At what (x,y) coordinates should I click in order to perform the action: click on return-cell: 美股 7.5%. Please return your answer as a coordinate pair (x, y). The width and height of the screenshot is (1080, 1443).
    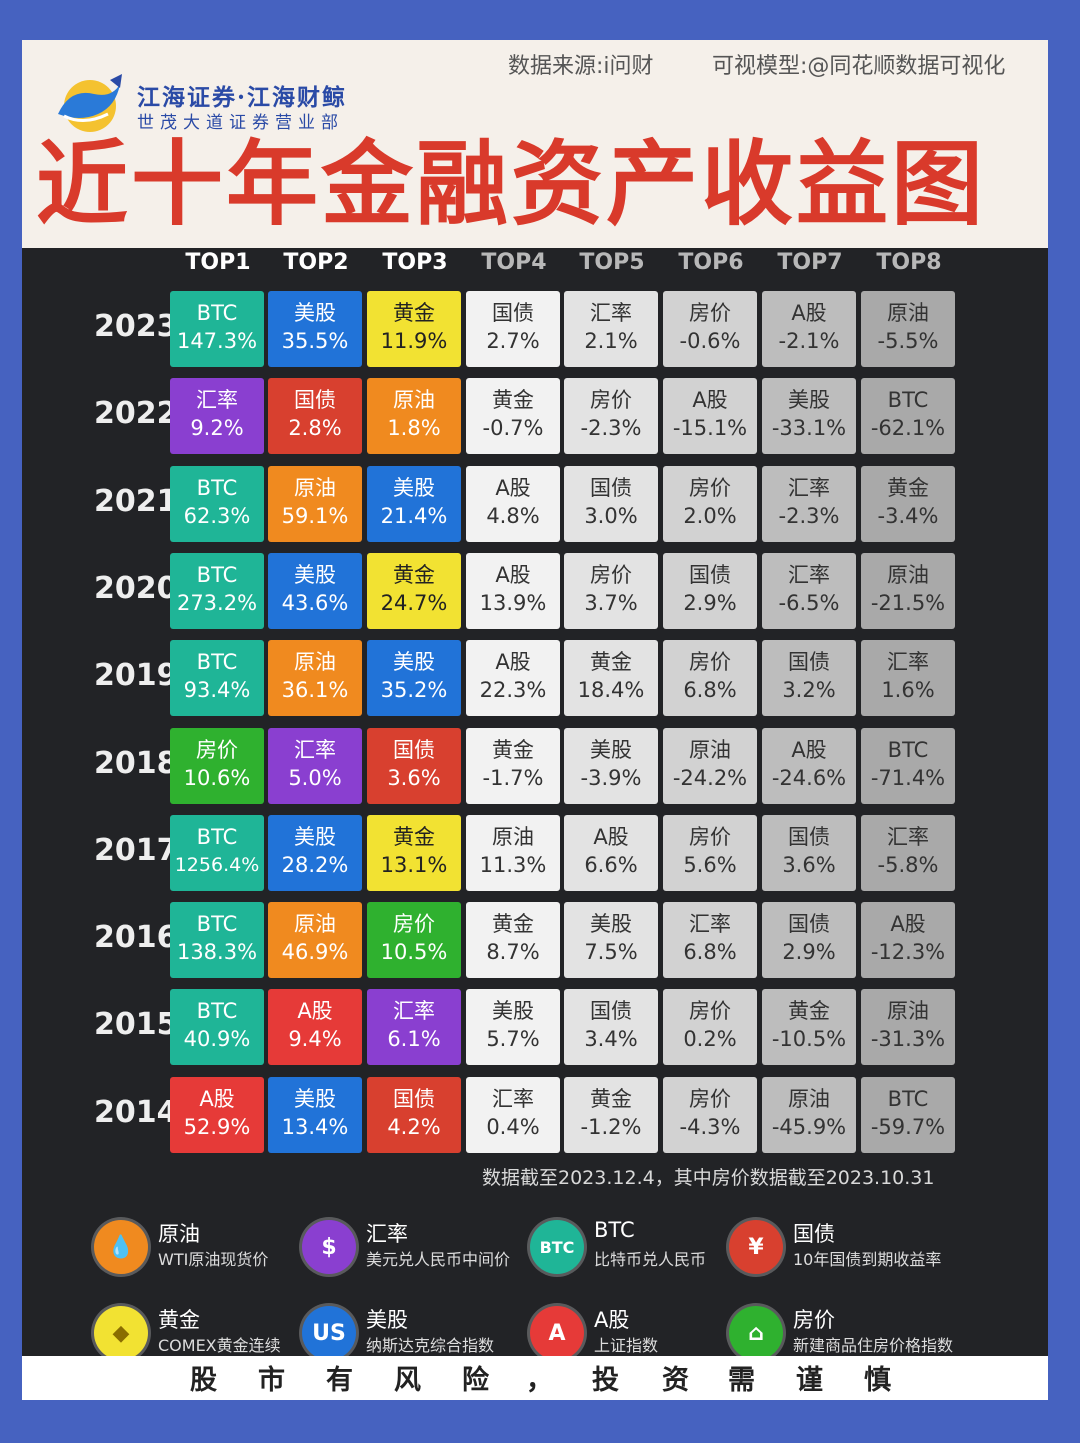
    Looking at the image, I should click on (611, 940).